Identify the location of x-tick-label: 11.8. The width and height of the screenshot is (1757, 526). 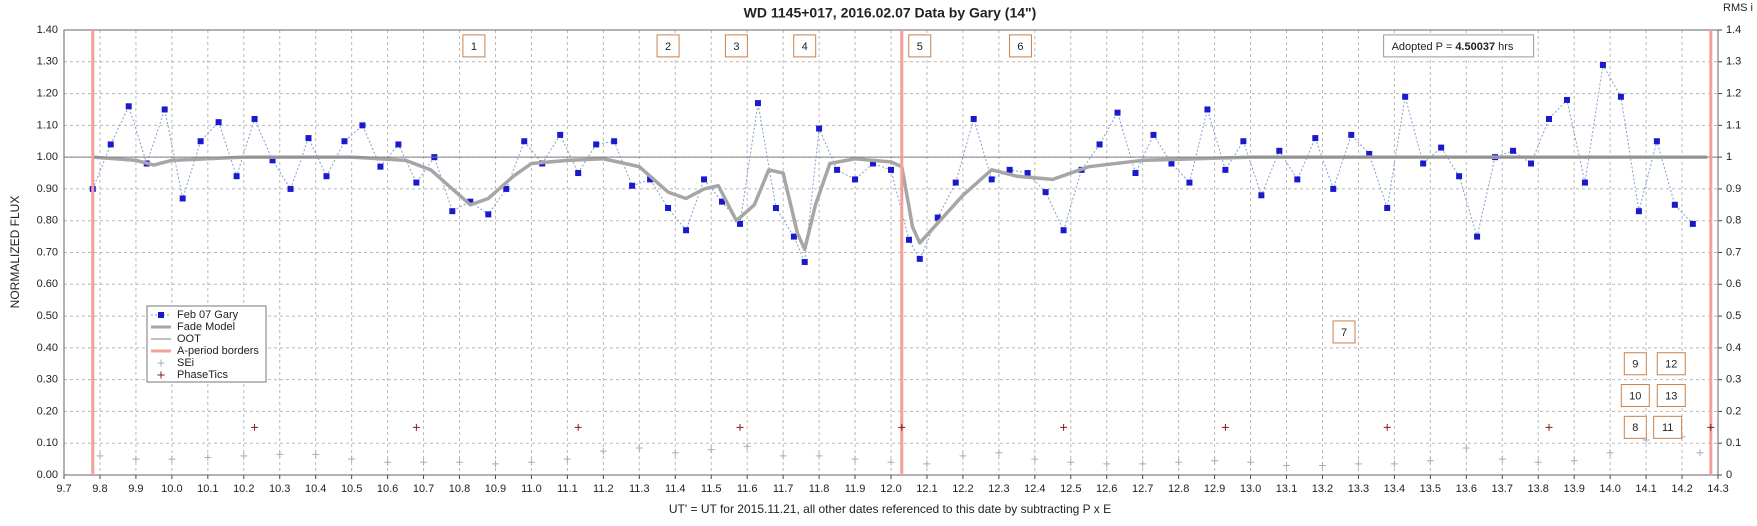
(819, 489).